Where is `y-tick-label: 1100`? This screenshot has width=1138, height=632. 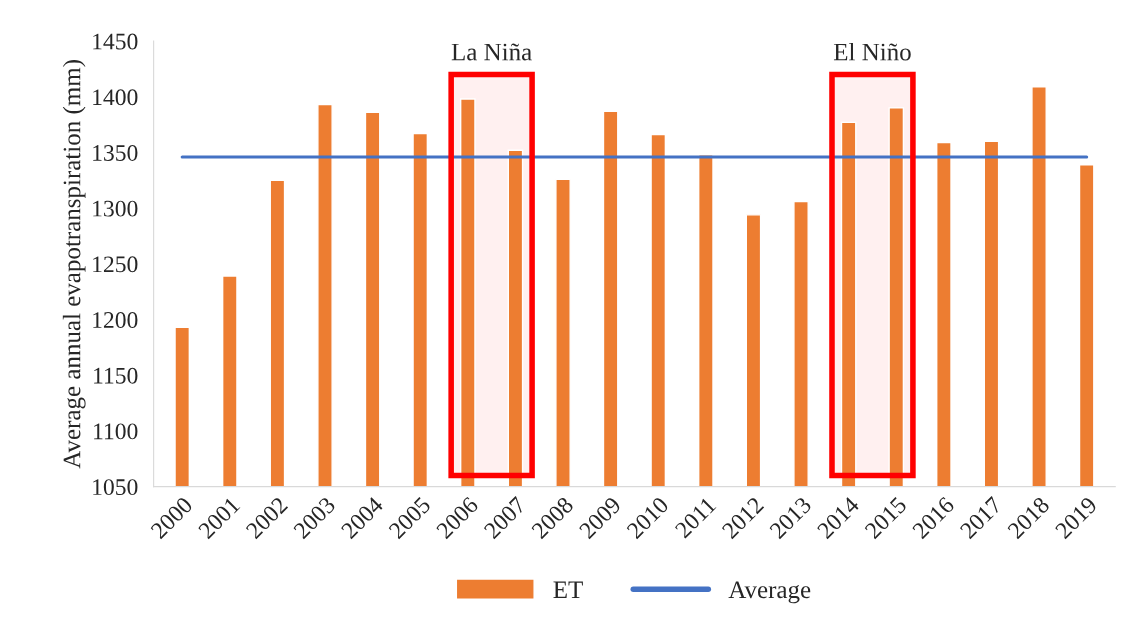
y-tick-label: 1100 is located at coordinates (116, 431).